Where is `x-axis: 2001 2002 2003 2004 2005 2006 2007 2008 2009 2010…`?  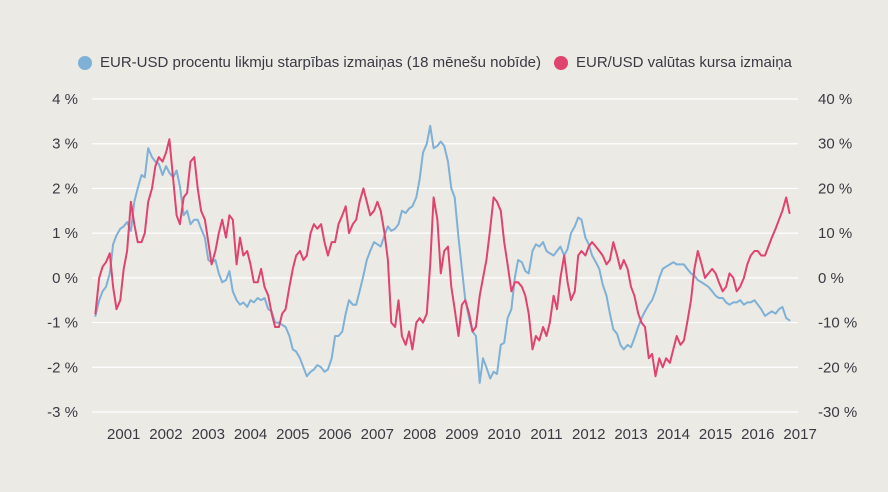
x-axis: 2001 2002 2003 2004 2005 2006 2007 2008 2009 2010… is located at coordinates (462, 434).